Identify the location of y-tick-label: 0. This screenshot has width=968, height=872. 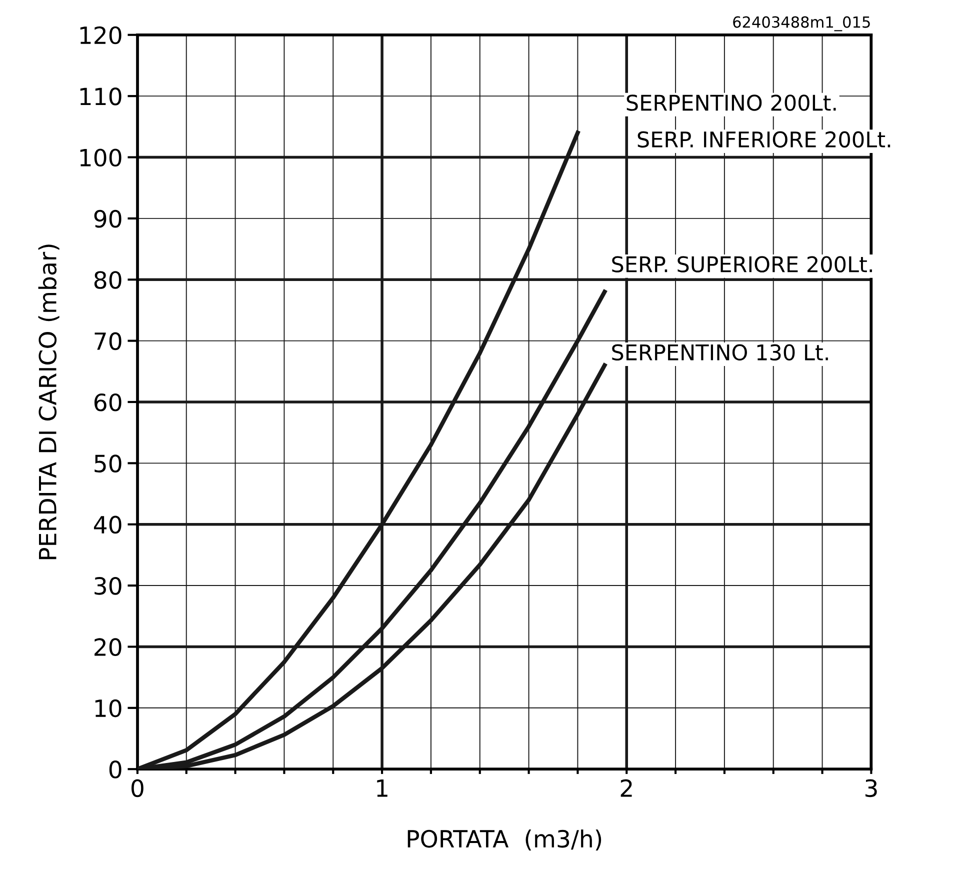
(115, 769).